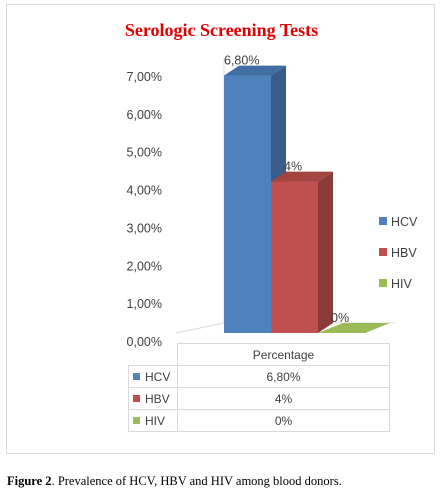  Describe the element at coordinates (144, 304) in the screenshot. I see `y-tick-label: 1,00%` at that location.